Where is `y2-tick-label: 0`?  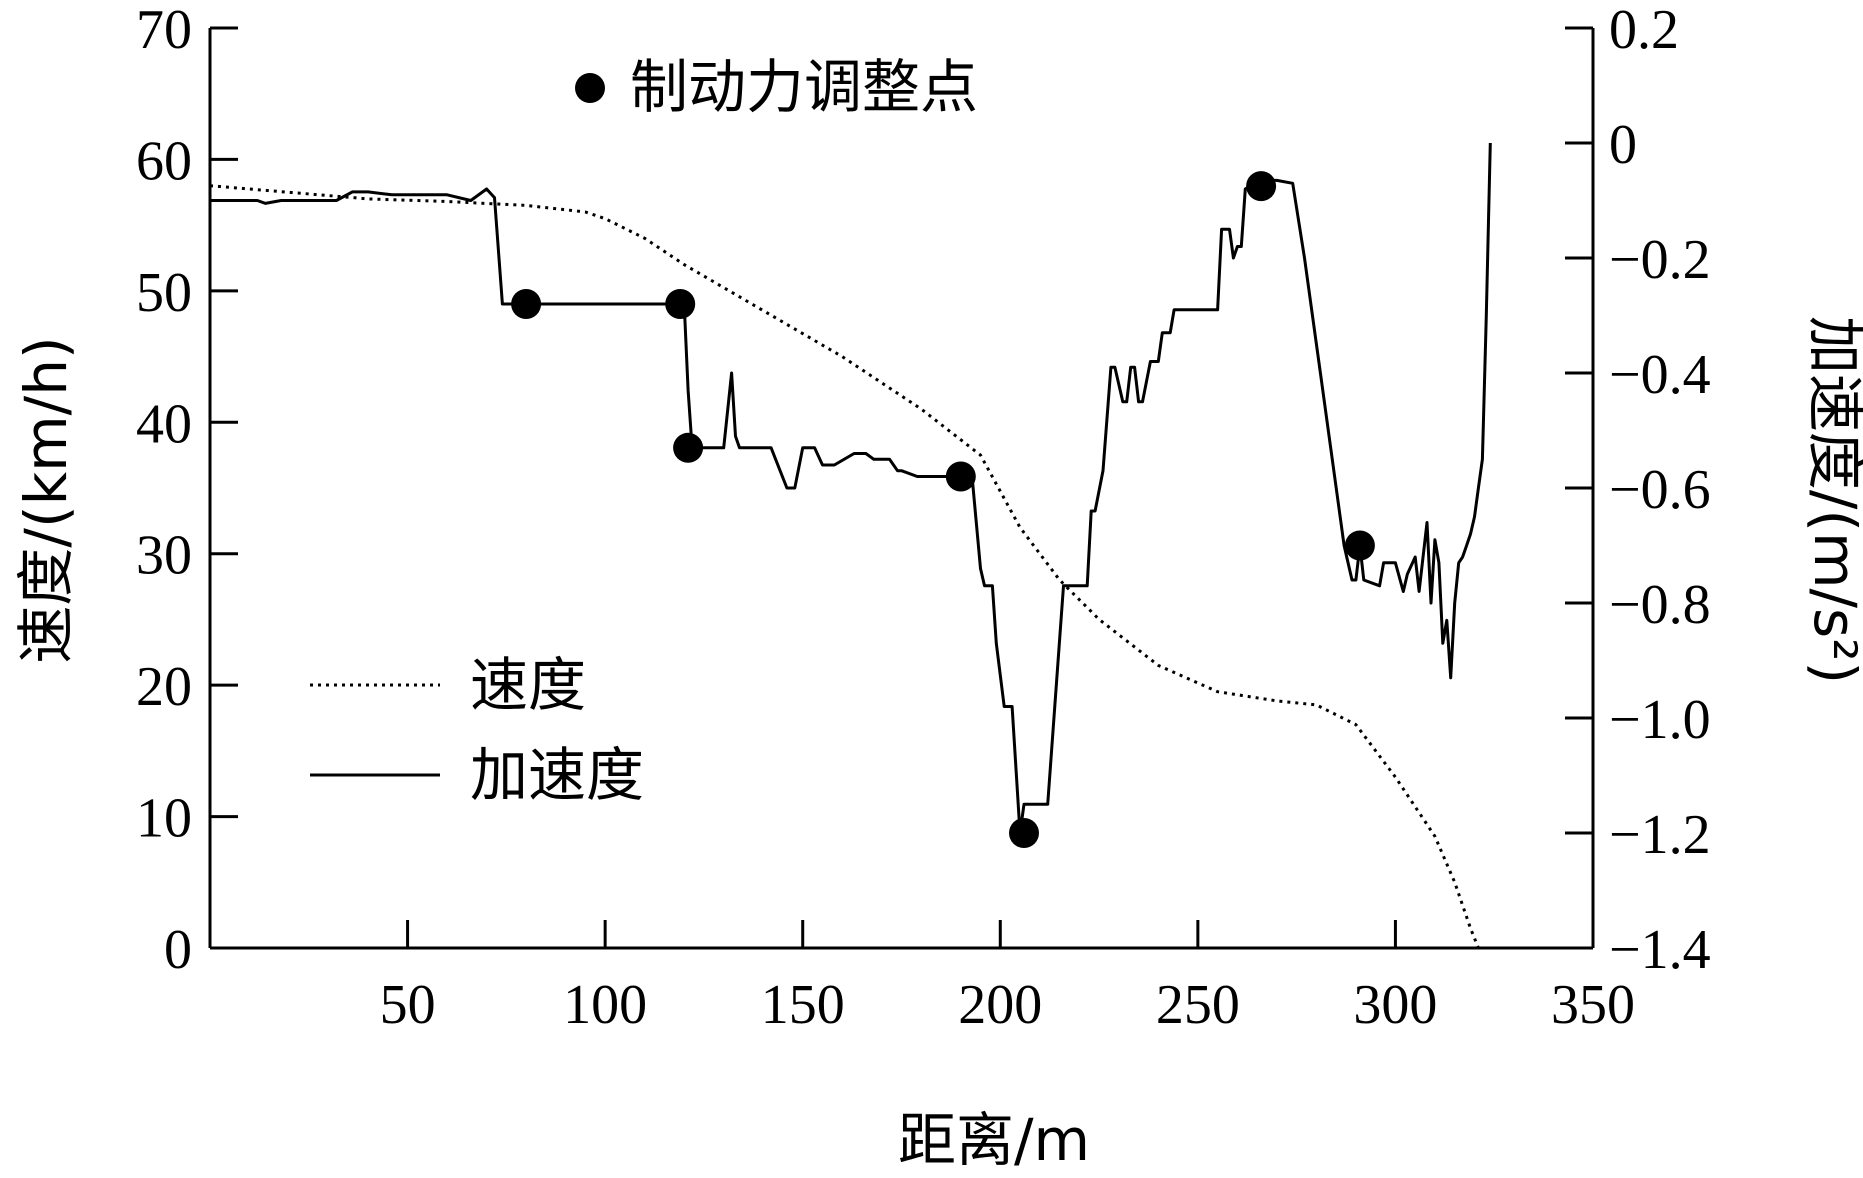 y2-tick-label: 0 is located at coordinates (1623, 145).